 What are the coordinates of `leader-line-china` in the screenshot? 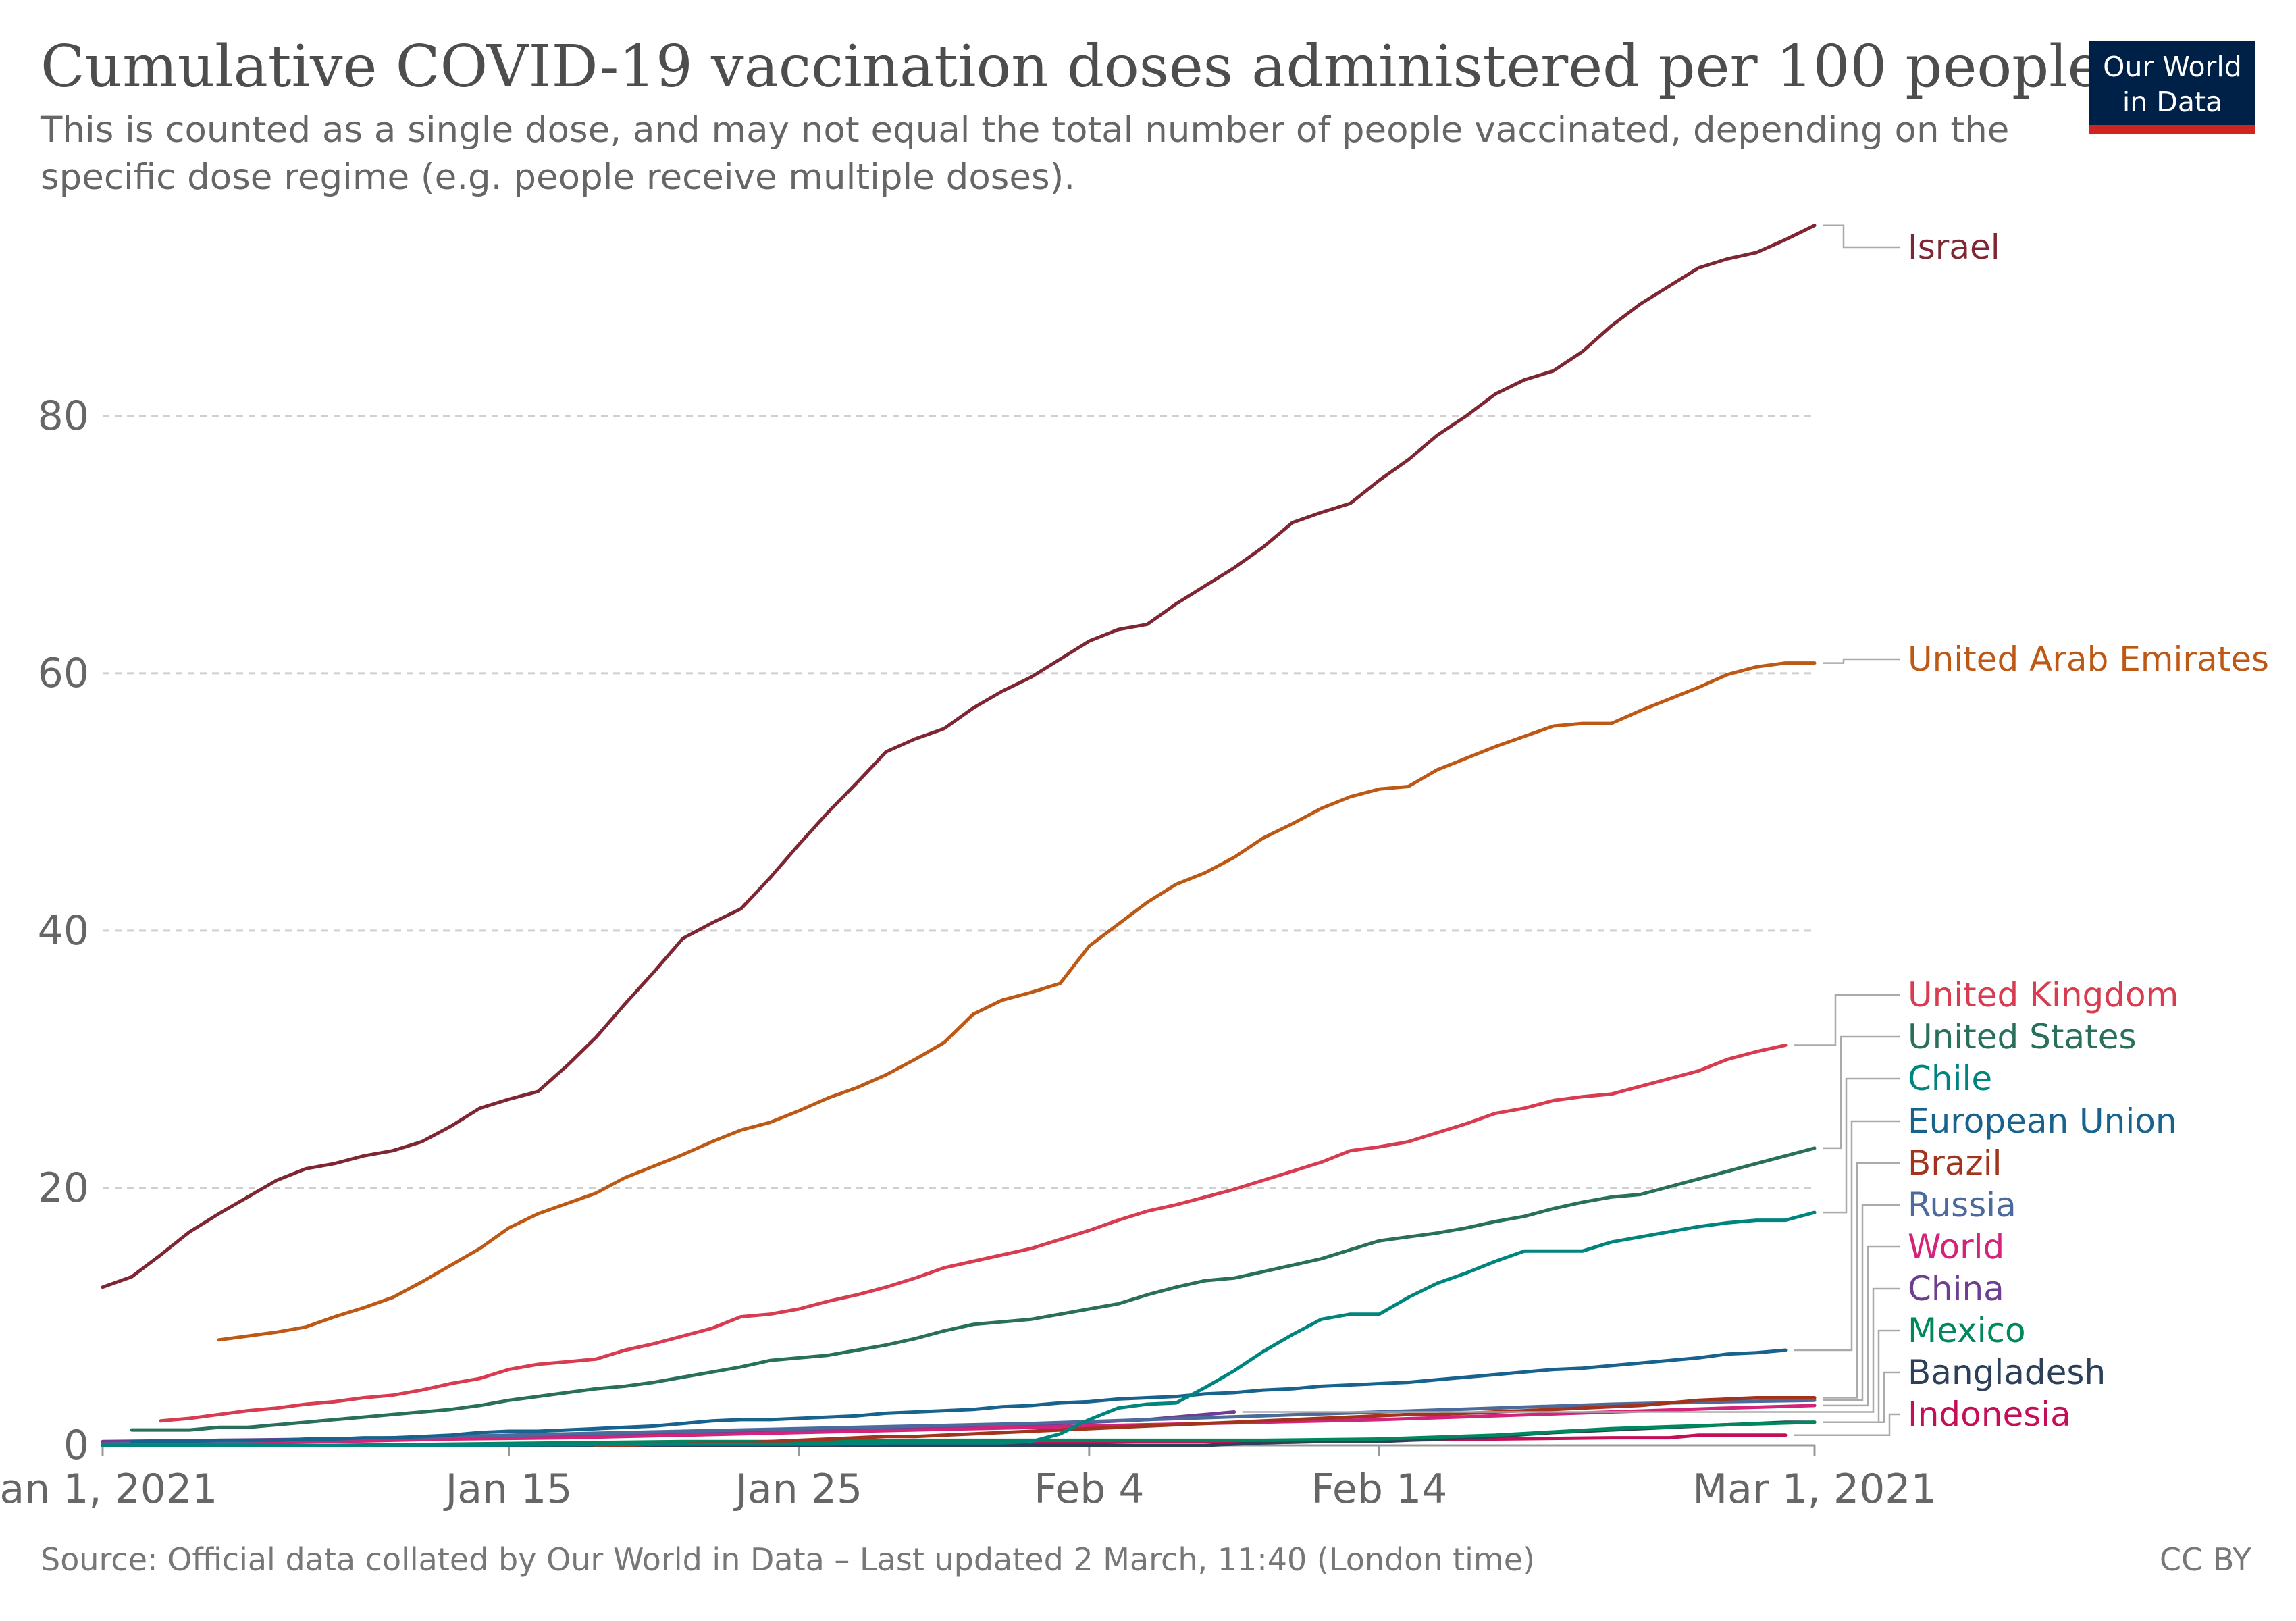 It's located at (1571, 1350).